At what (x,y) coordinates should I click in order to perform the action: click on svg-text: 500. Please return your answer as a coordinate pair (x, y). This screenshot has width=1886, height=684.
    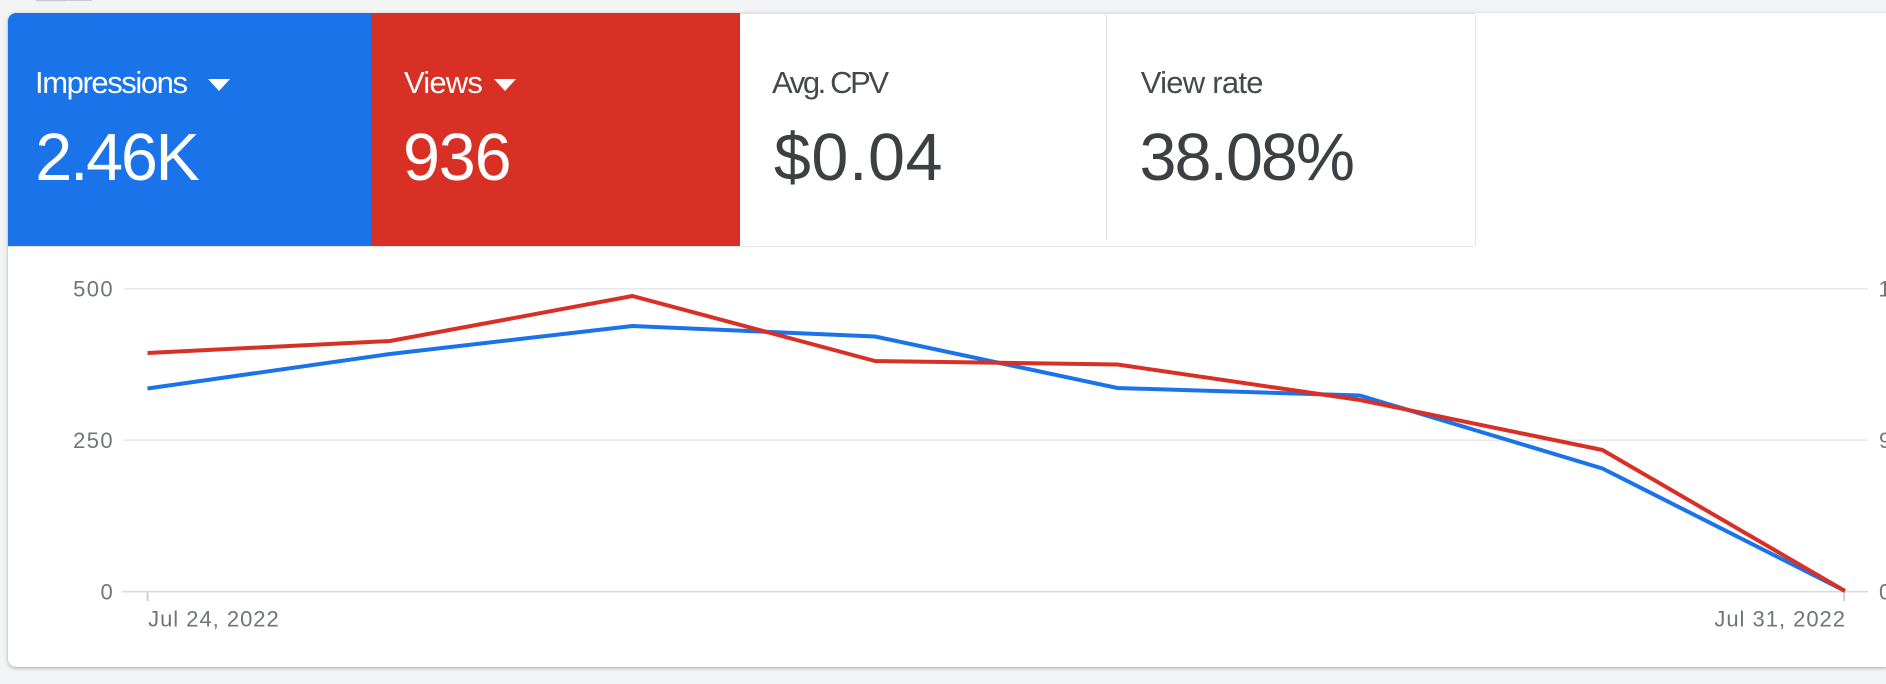
    Looking at the image, I should click on (93, 289).